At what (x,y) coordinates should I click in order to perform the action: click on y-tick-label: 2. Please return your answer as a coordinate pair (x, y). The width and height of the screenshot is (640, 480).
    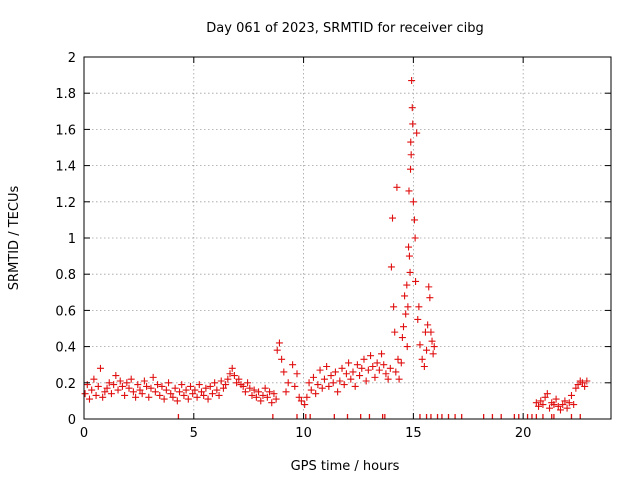
    Looking at the image, I should click on (72, 58).